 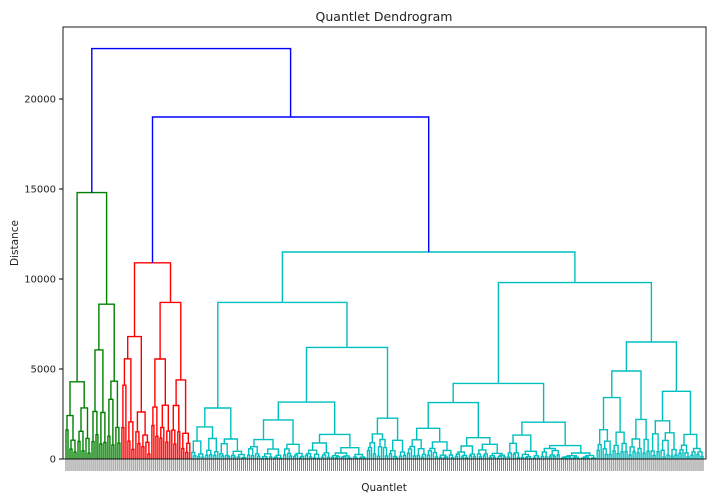 I want to click on y-tick-label: 5000, so click(x=43, y=370).